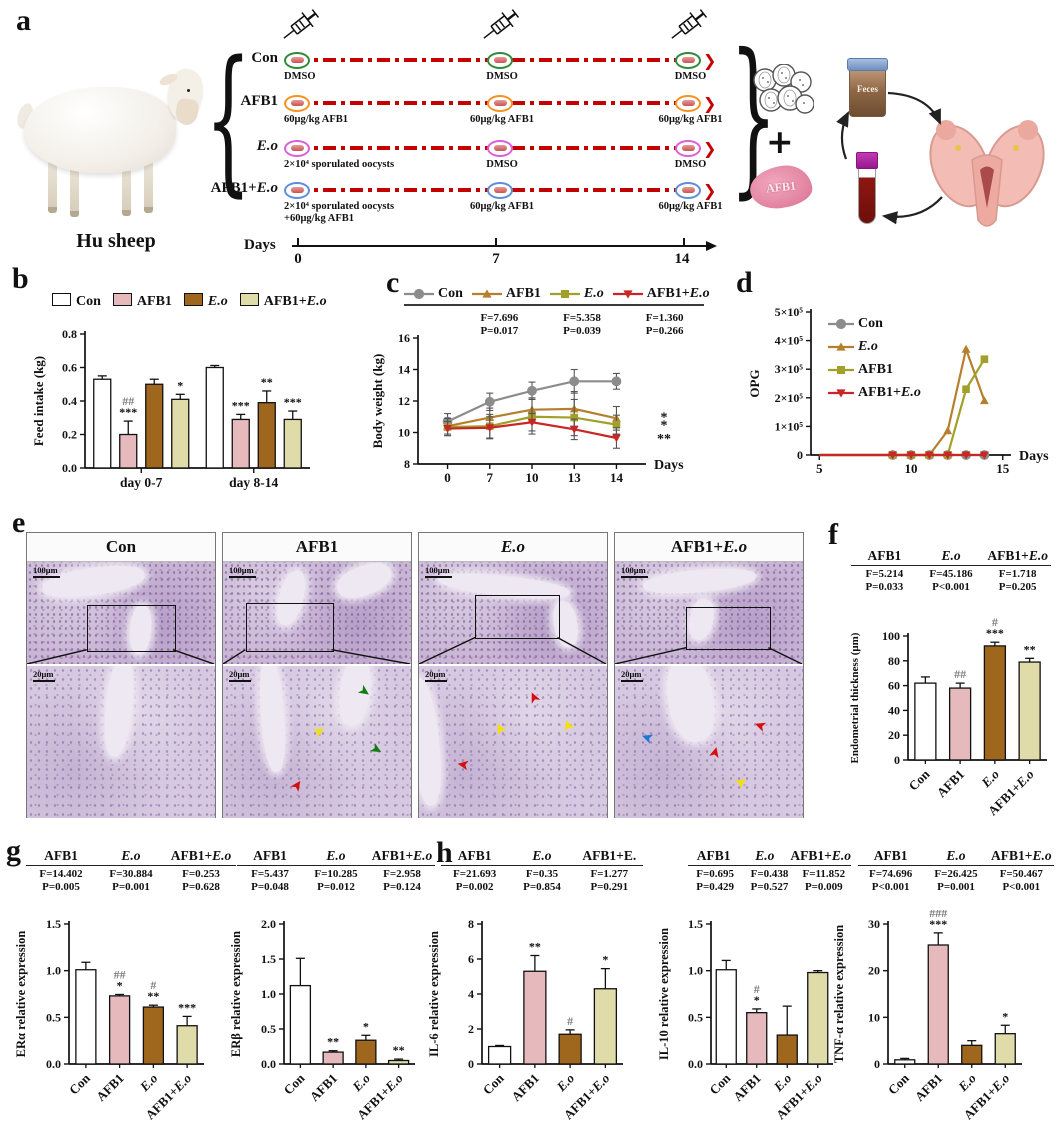  I want to click on histology-image-bottom: 20μm ➤ ➤ ➤ ➤, so click(513, 741).